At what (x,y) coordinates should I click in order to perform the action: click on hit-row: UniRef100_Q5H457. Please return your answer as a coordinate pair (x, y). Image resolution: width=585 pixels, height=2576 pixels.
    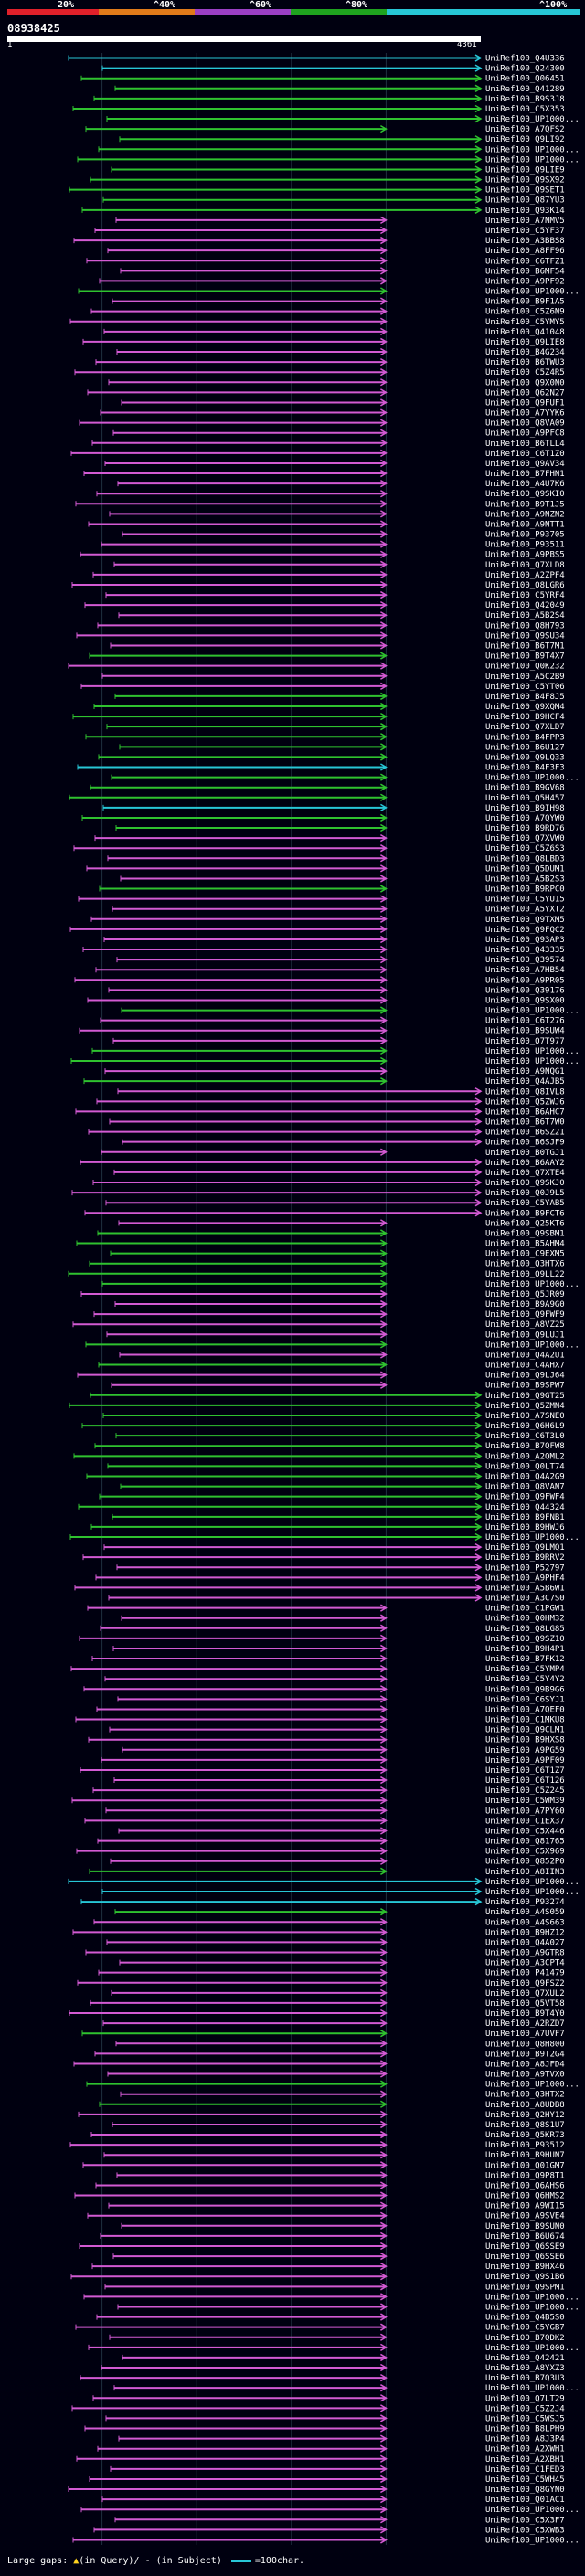
    Looking at the image, I should click on (317, 798).